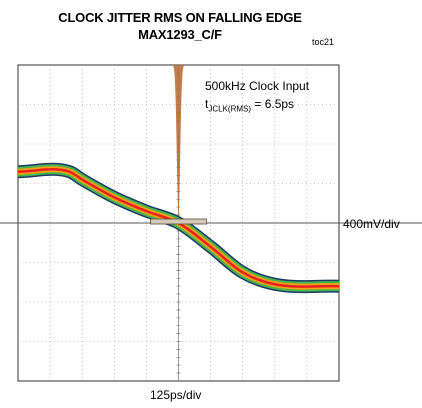 The width and height of the screenshot is (422, 408). Describe the element at coordinates (178, 221) in the screenshot. I see `crossing-marker` at that location.